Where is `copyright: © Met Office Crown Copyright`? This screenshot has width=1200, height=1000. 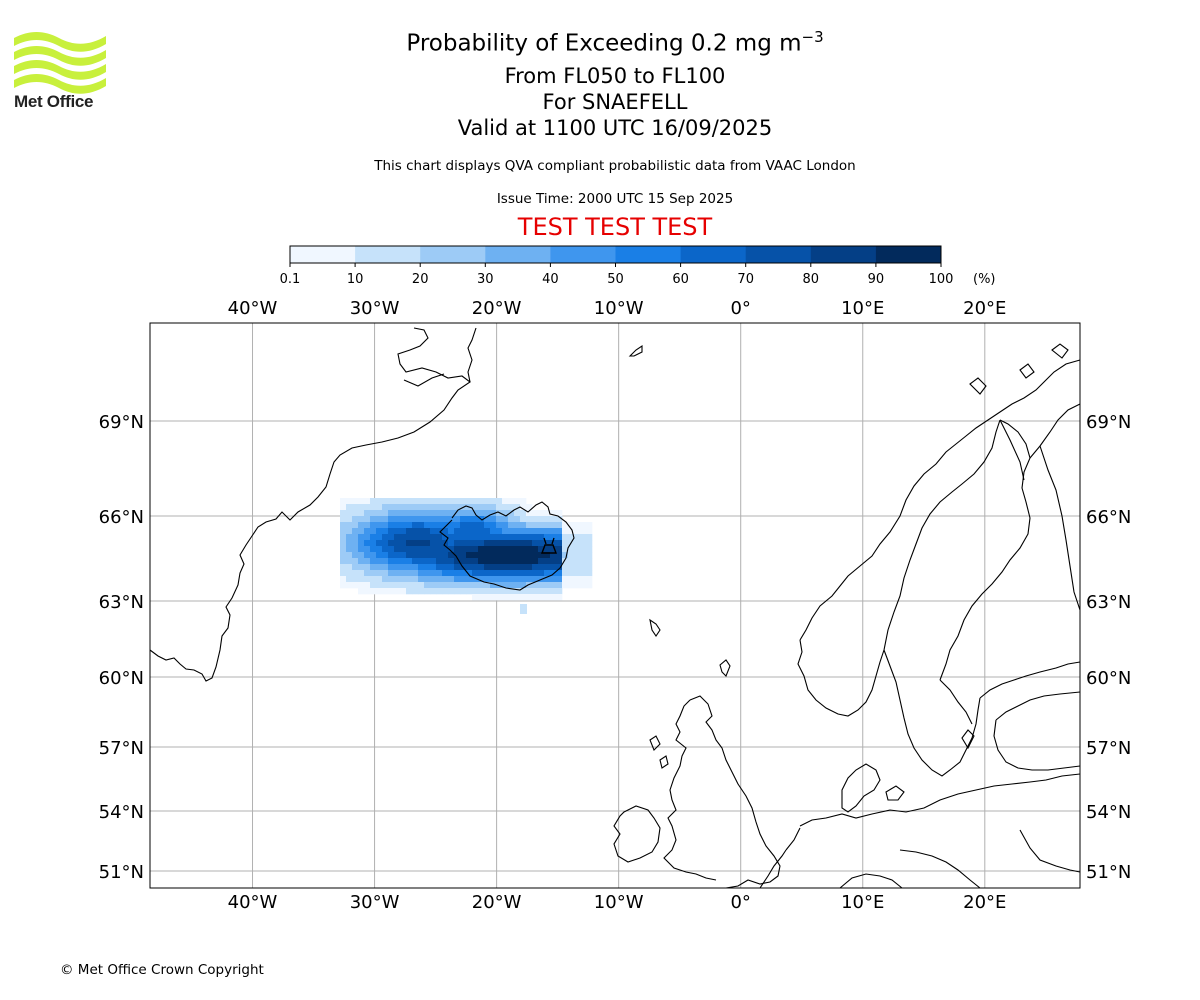 copyright: © Met Office Crown Copyright is located at coordinates (162, 970).